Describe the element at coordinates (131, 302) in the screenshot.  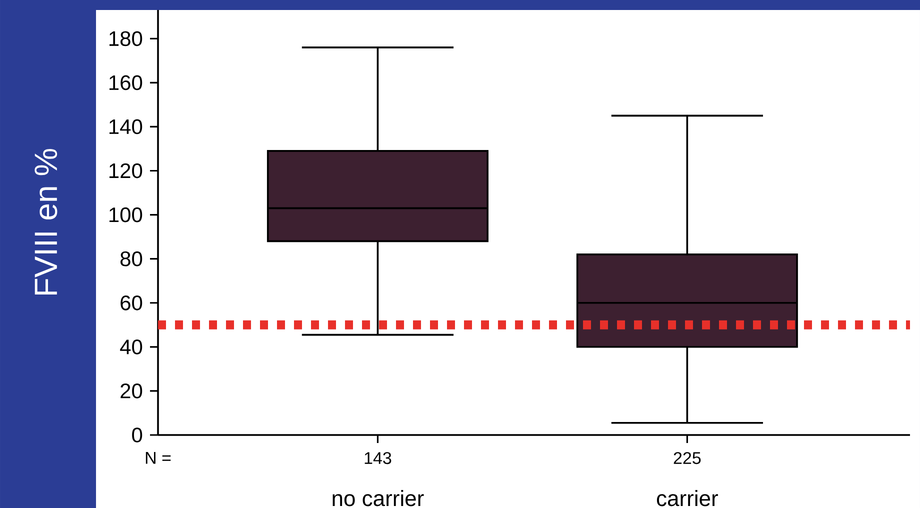
I see `y-tick-label: 60` at that location.